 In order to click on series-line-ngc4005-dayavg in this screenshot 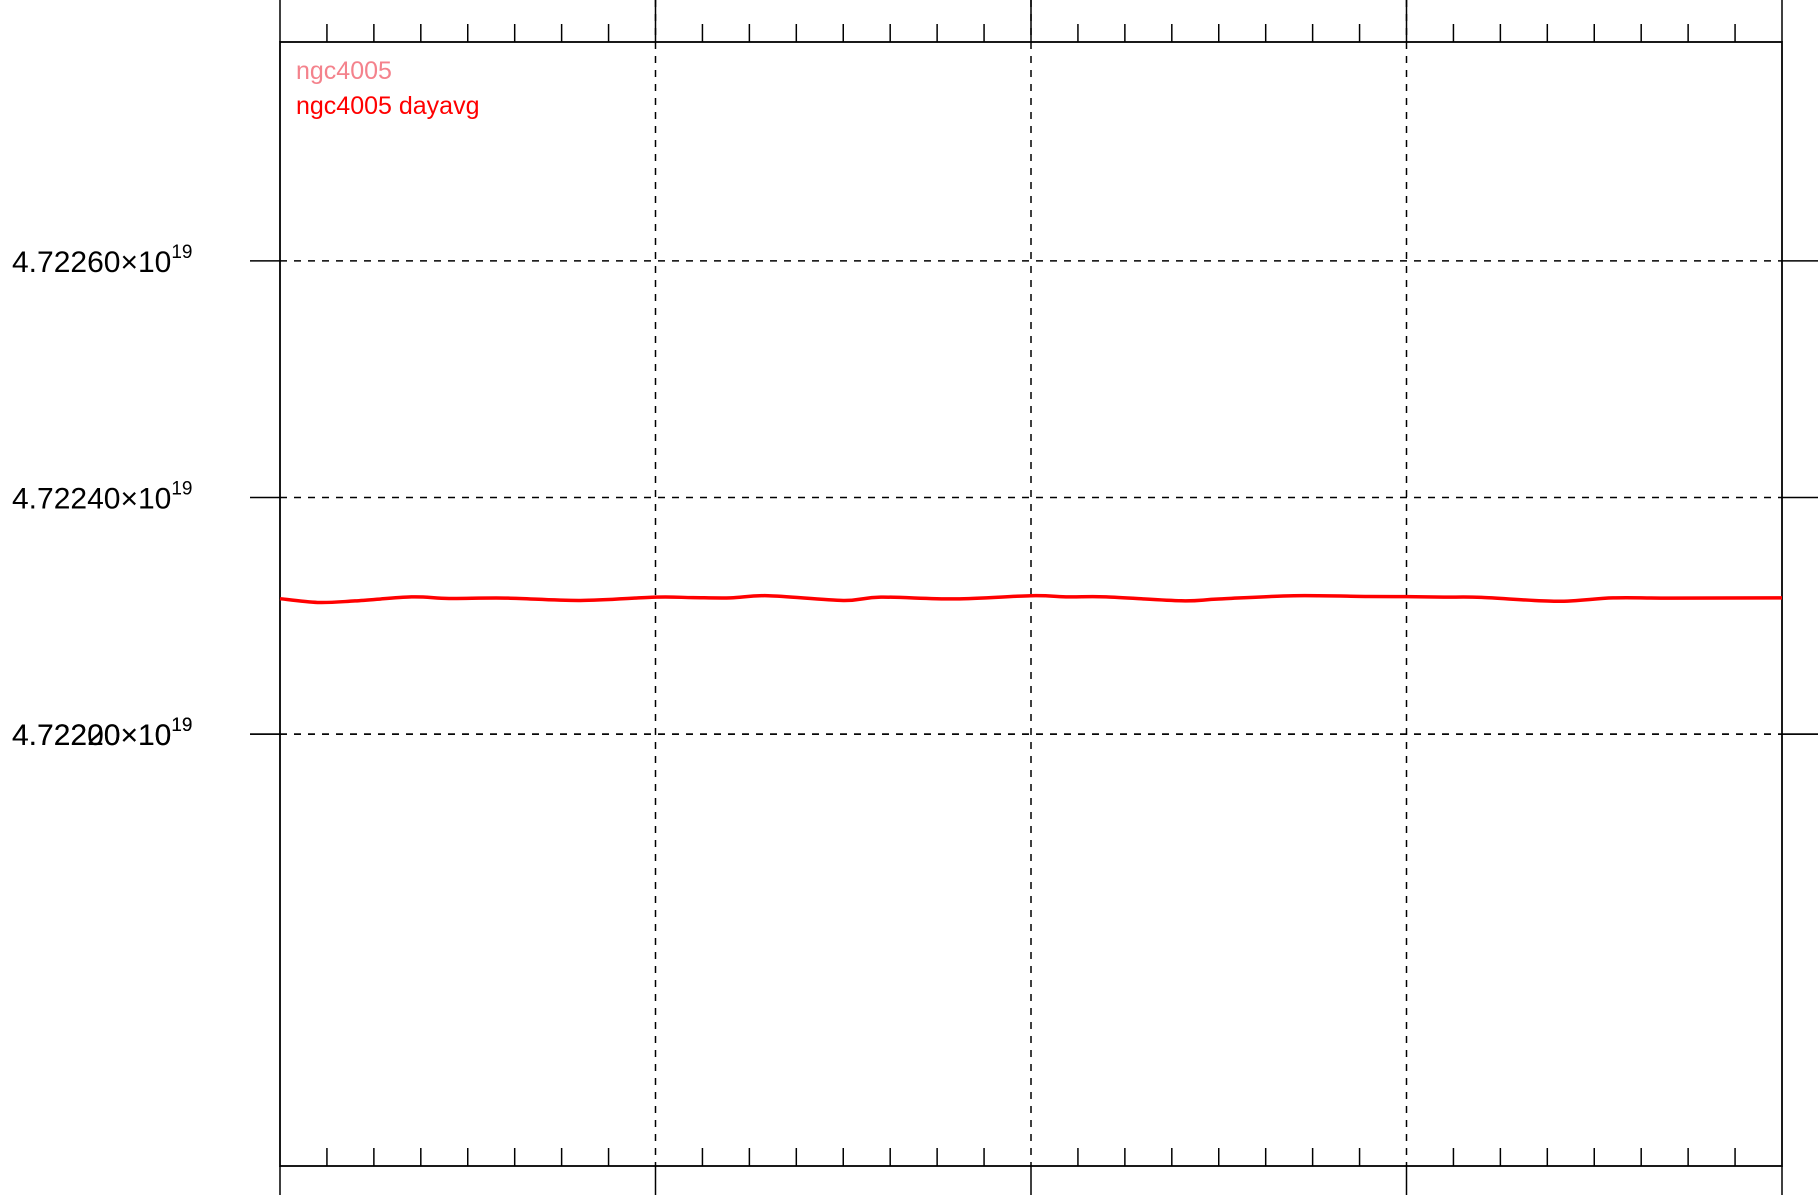, I will do `click(1031, 599)`.